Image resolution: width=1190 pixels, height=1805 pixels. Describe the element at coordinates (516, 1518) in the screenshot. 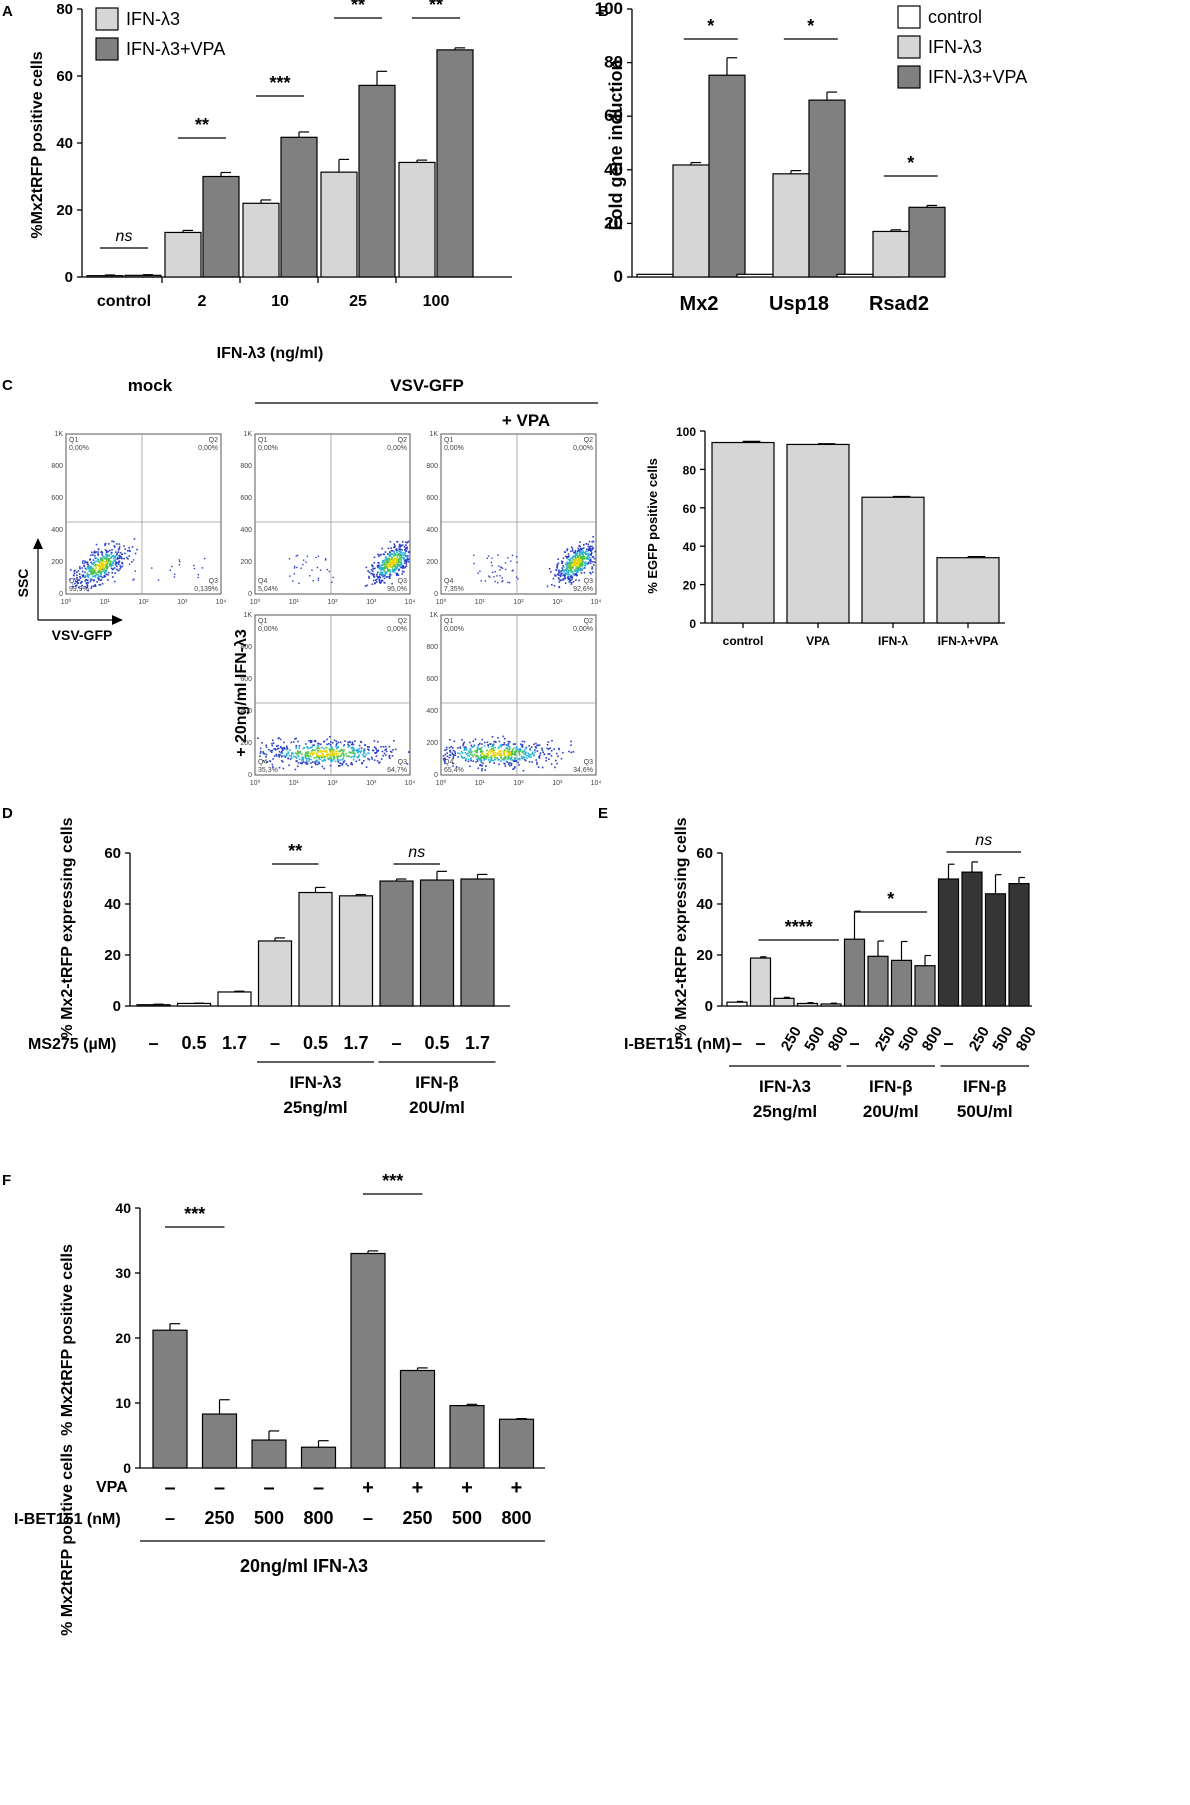

I see `panel-f-row2-value: 800` at that location.